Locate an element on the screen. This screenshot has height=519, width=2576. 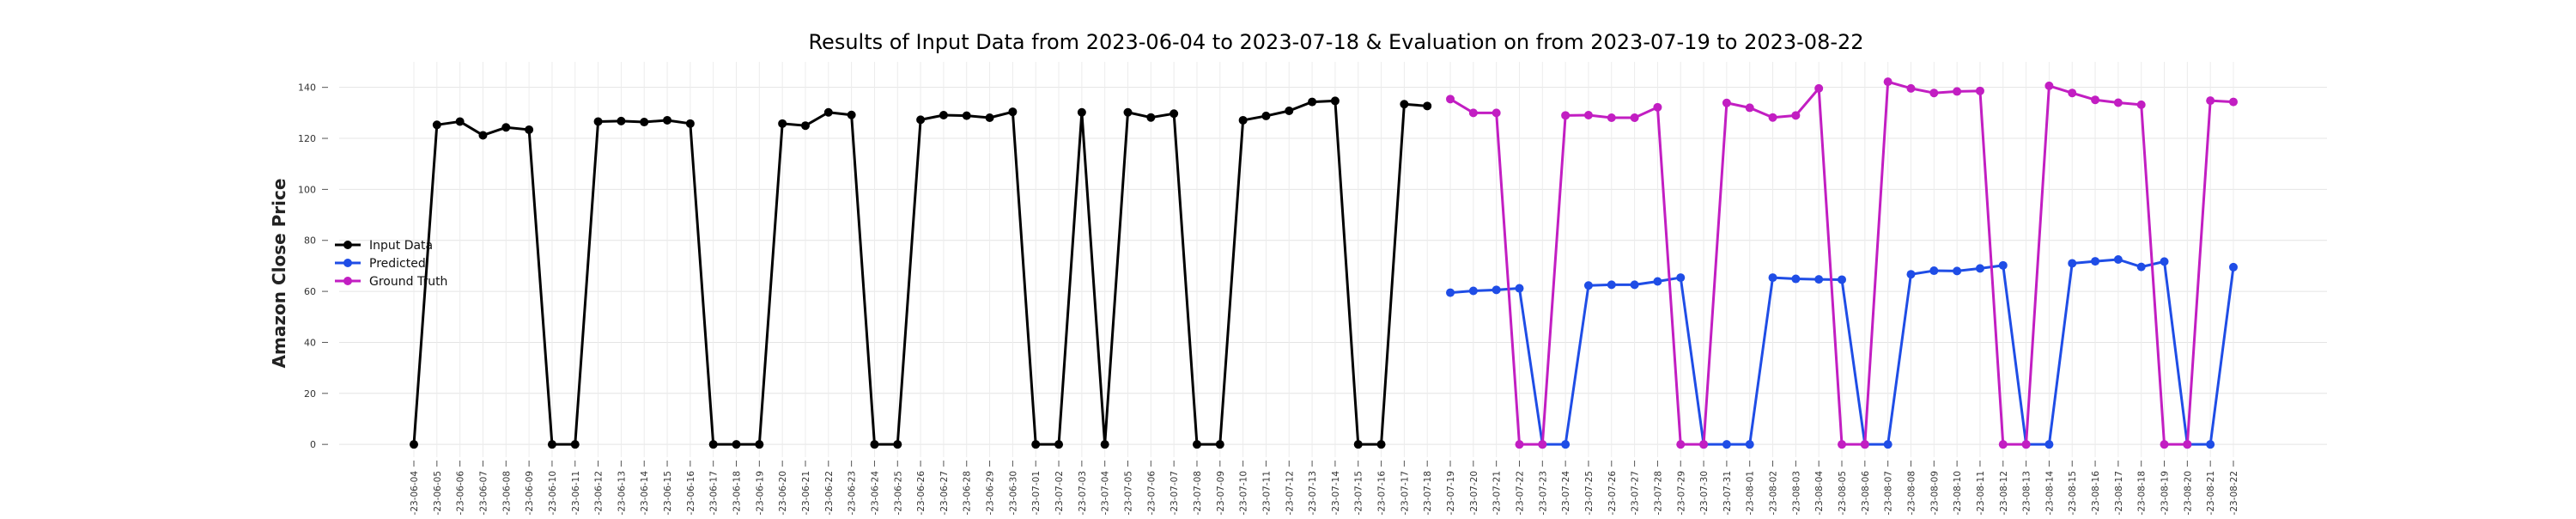
x-tick-label: -23-08-08 is located at coordinates (1911, 493).